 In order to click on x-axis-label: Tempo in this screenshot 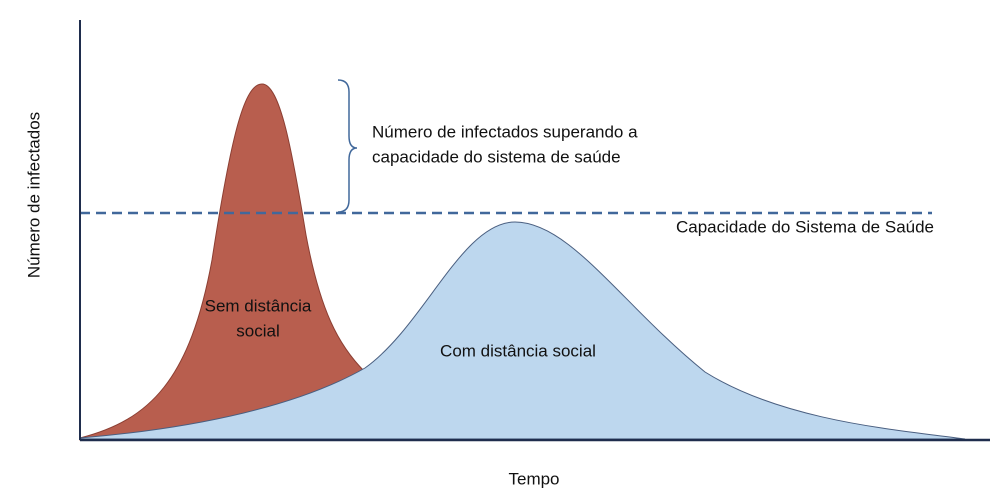, I will do `click(533, 478)`.